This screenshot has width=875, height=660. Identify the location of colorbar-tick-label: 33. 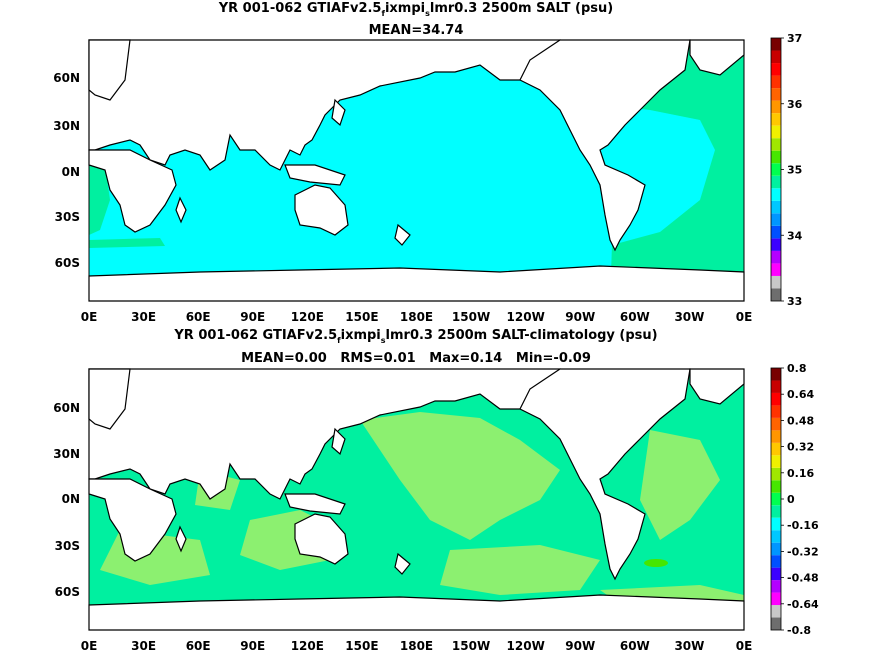
(794, 301).